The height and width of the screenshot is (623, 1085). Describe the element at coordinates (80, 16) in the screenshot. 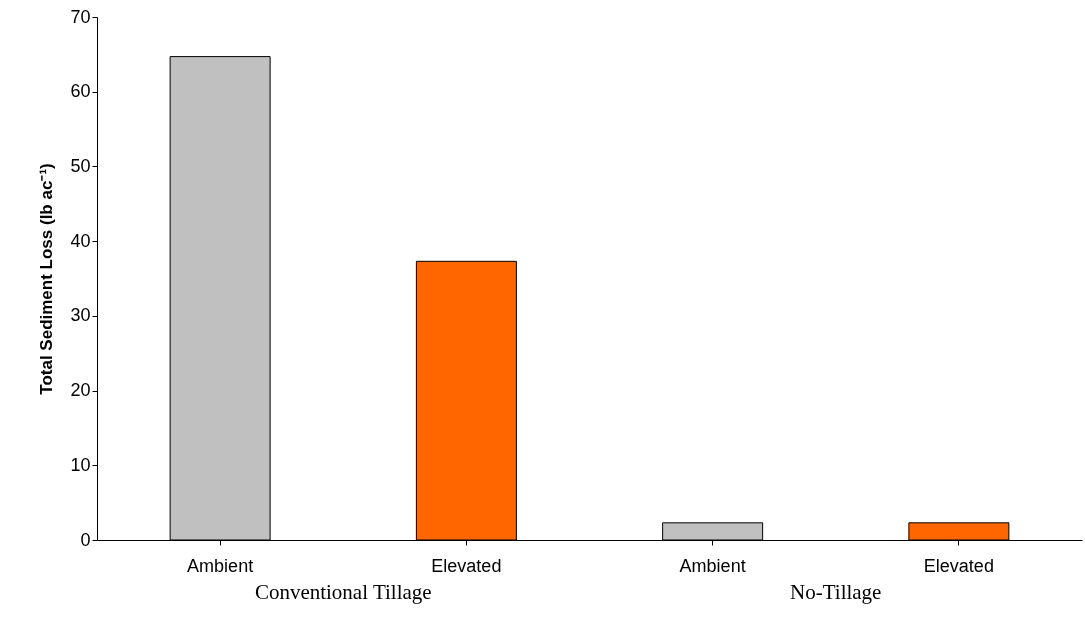

I see `y-tick-label: 70` at that location.